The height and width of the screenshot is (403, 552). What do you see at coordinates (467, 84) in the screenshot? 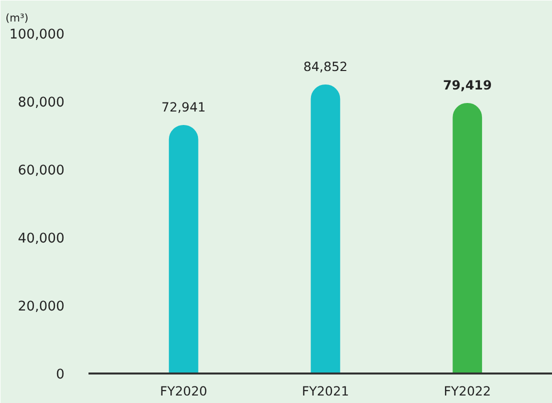
I see `data-label: 79,419` at bounding box center [467, 84].